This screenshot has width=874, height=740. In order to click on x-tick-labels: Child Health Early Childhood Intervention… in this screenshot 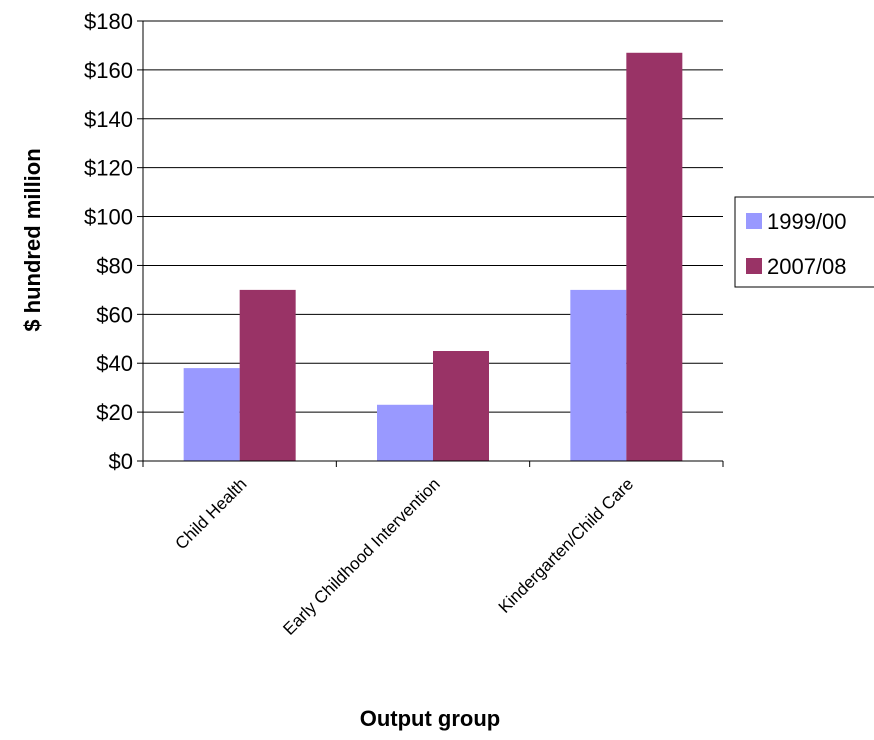, I will do `click(405, 556)`.